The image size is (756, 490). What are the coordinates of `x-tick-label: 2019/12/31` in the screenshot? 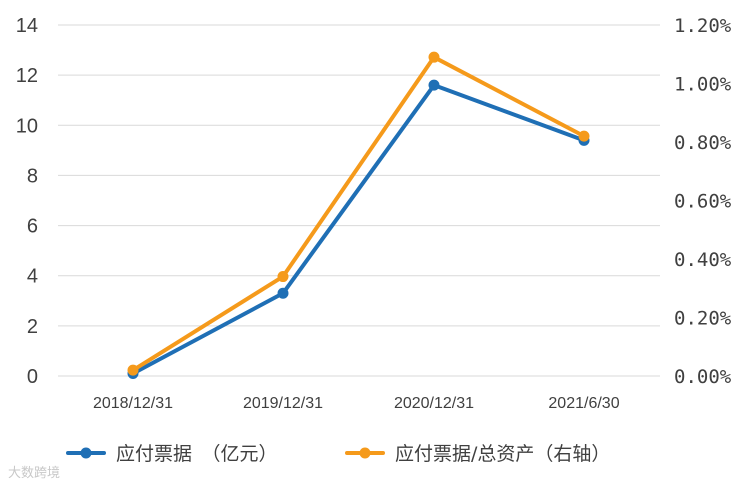 It's located at (283, 403).